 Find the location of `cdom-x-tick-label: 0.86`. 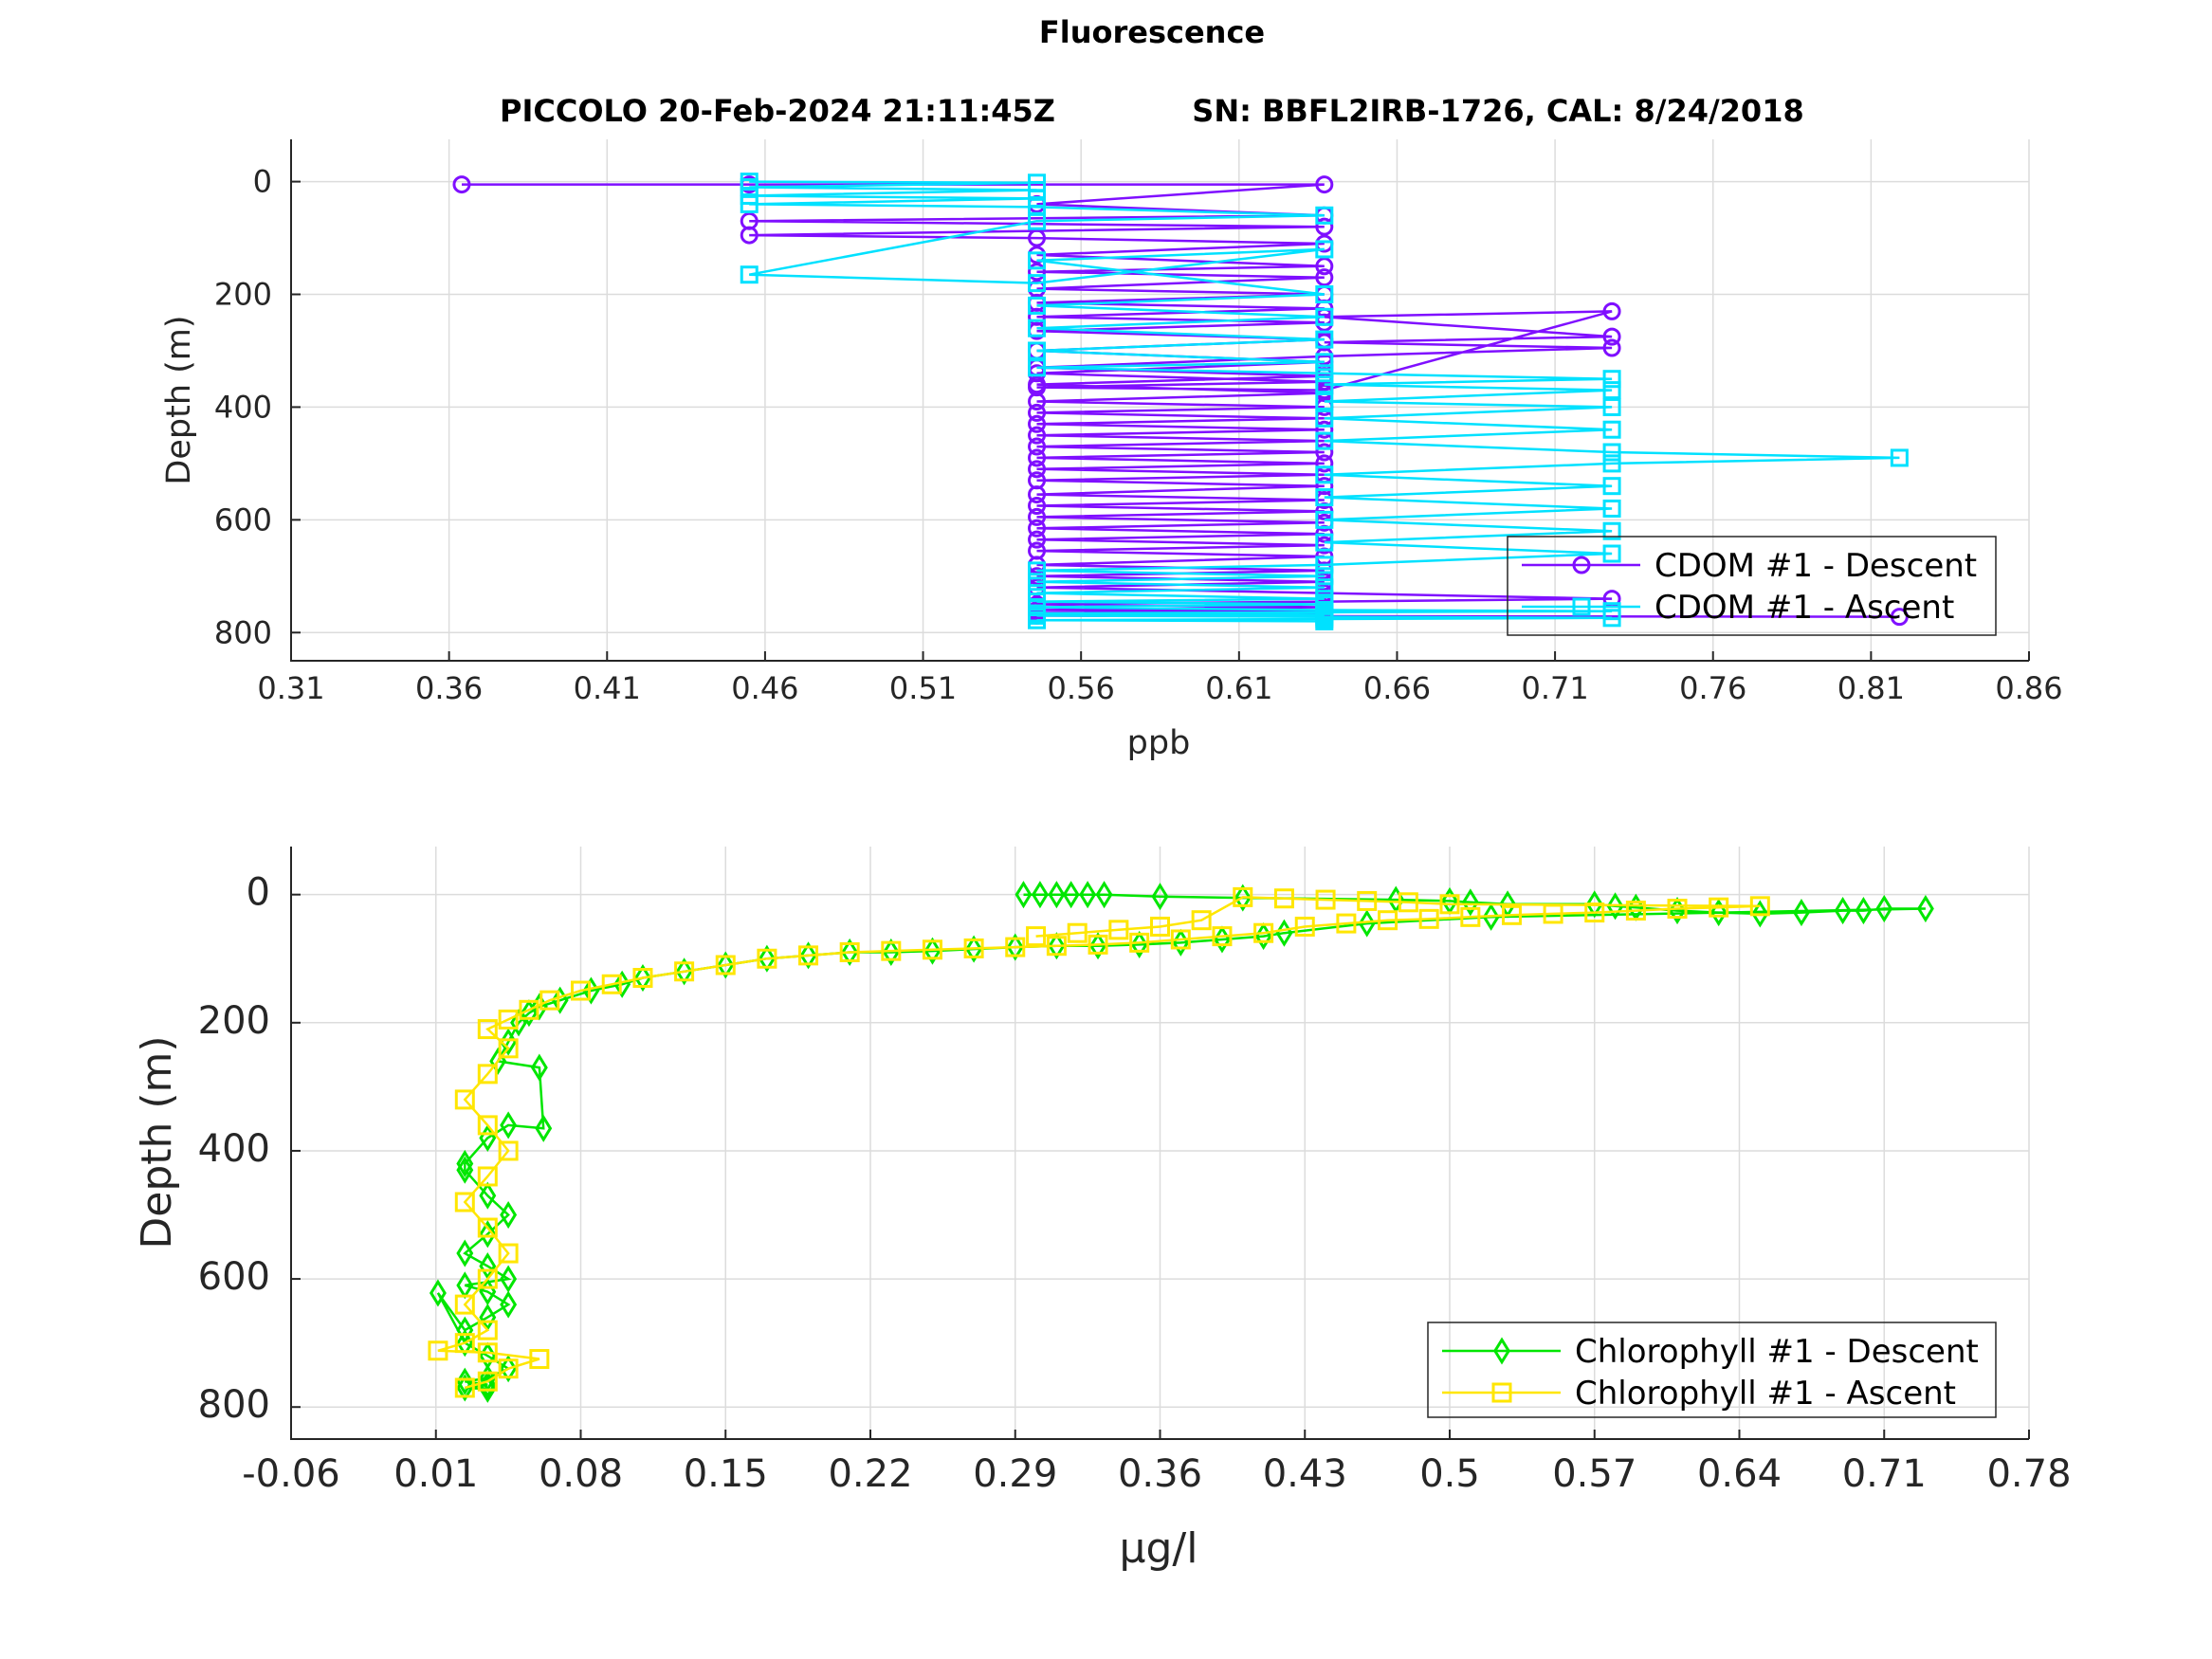

cdom-x-tick-label: 0.86 is located at coordinates (2028, 688).